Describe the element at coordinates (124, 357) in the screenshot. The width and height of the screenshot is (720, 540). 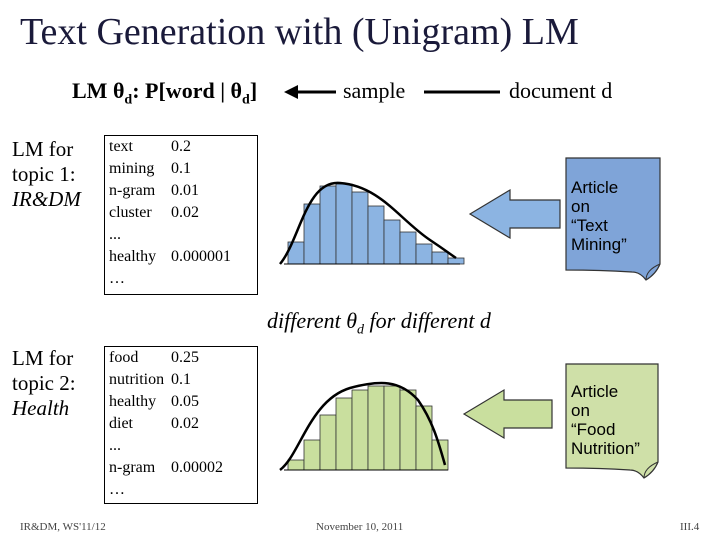
I see `word-cell: food` at that location.